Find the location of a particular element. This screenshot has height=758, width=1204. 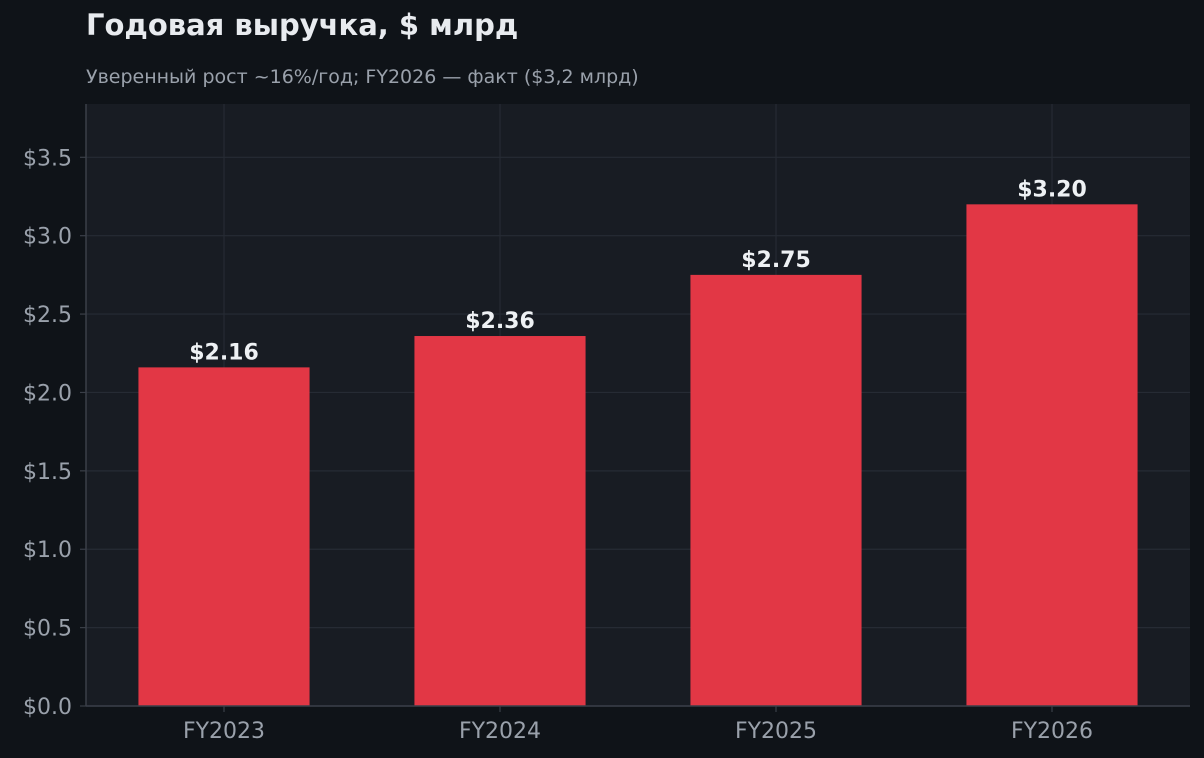

y-tick-label: $1.5 is located at coordinates (47, 472).